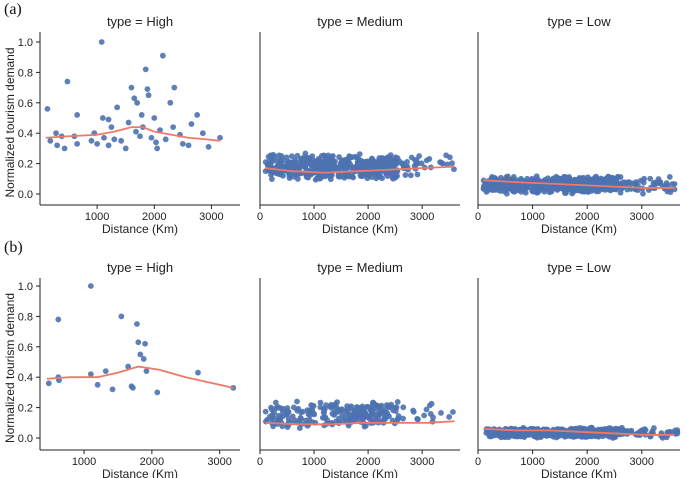  Describe the element at coordinates (358, 125) in the screenshot. I see `subplot-a-medium: type = Medium 0 1000 2000 3000 Distance (Km)` at that location.